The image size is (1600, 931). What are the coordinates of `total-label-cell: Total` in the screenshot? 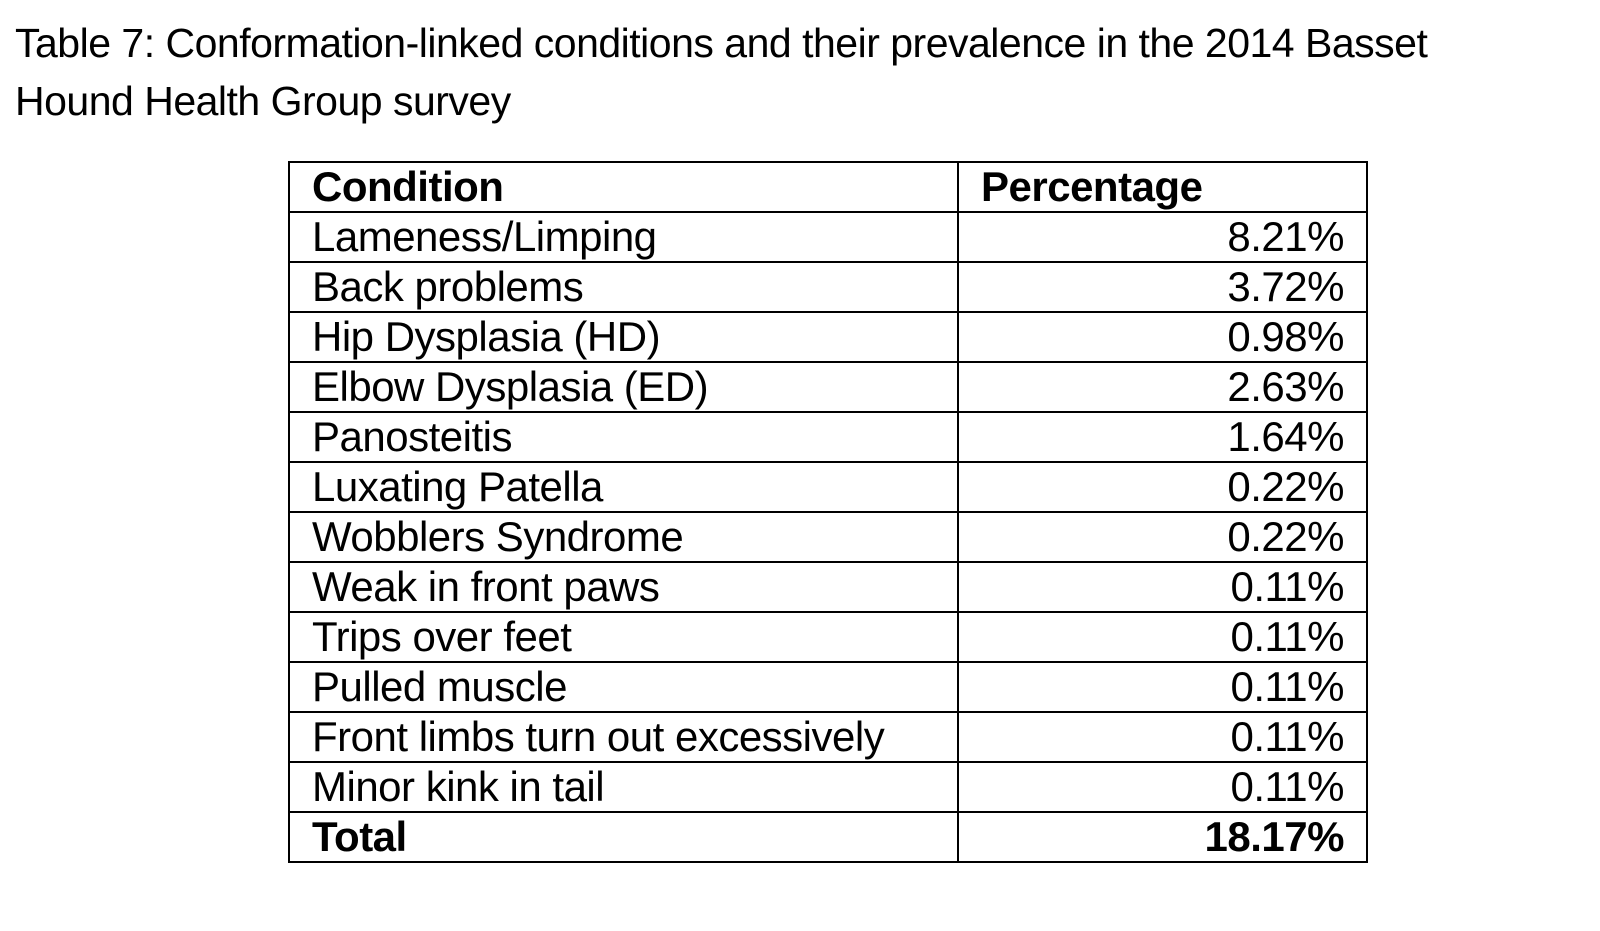 It's located at (623, 837).